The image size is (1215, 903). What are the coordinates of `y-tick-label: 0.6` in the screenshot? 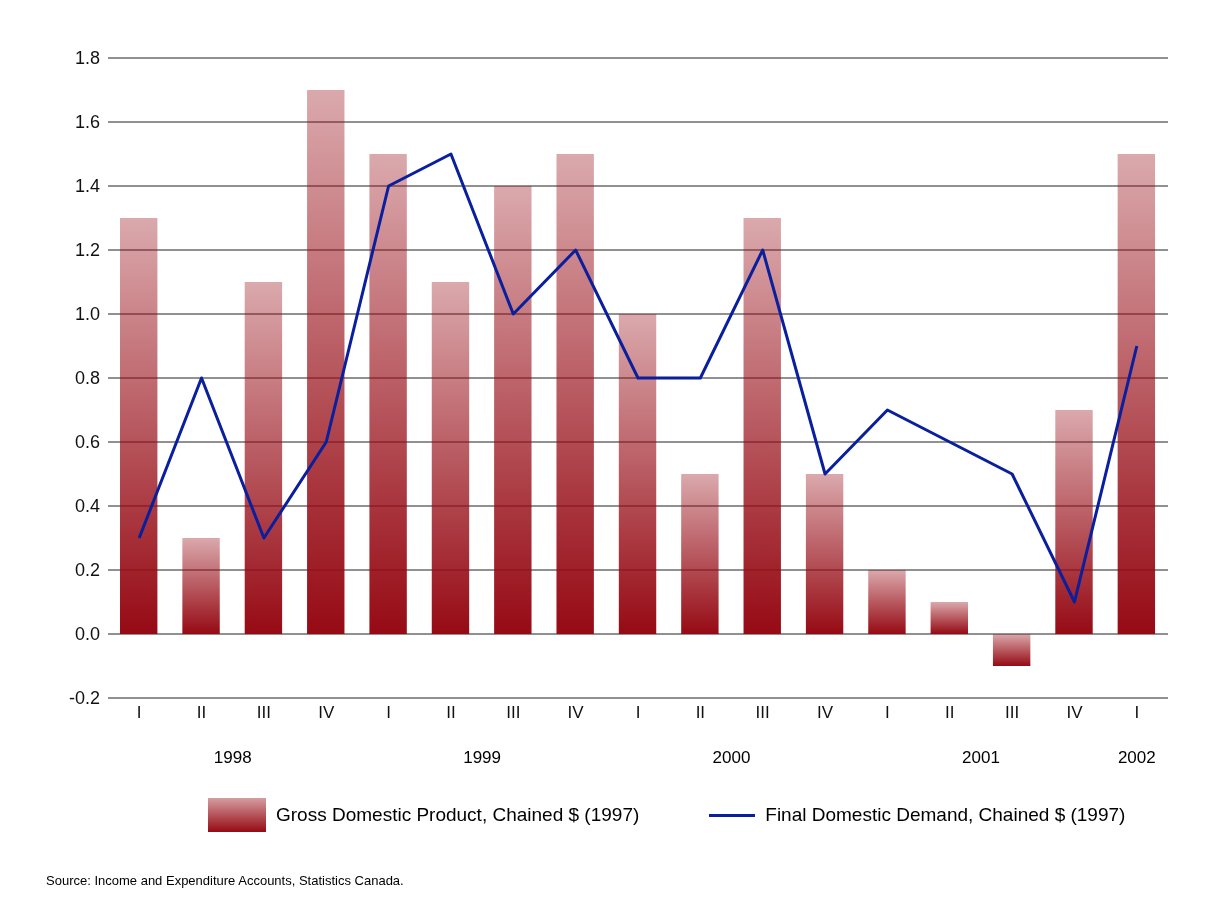 It's located at (87, 442).